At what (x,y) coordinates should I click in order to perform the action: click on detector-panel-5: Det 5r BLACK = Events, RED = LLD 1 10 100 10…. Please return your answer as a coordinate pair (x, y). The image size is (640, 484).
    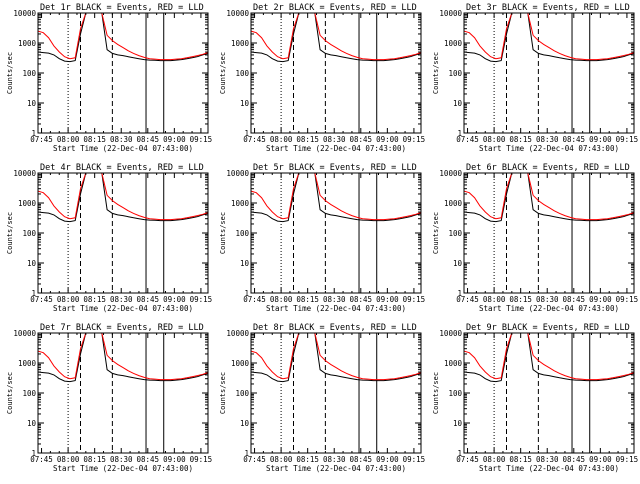
    Looking at the image, I should click on (322, 238).